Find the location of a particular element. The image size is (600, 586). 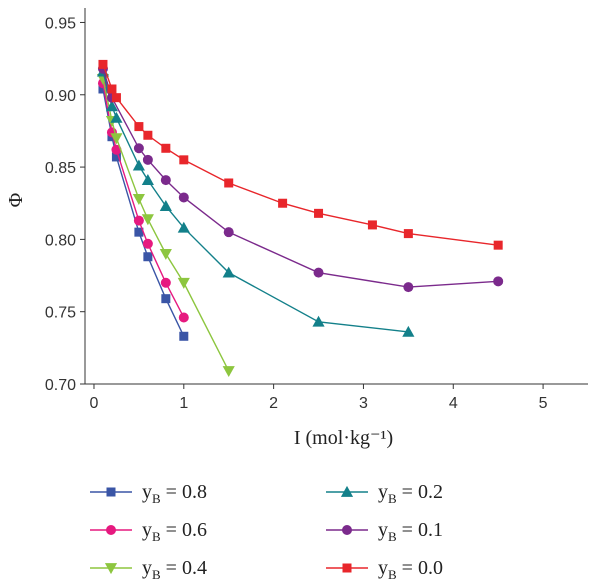

x-tick-label: 4 is located at coordinates (453, 403).